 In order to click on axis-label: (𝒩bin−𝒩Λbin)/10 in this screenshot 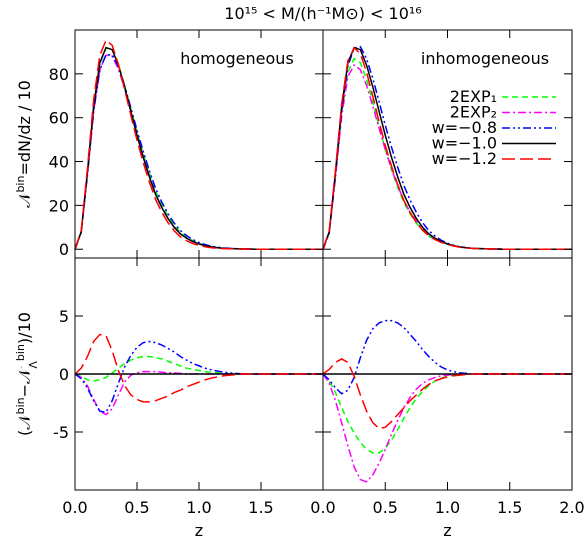, I will do `click(27, 374)`.